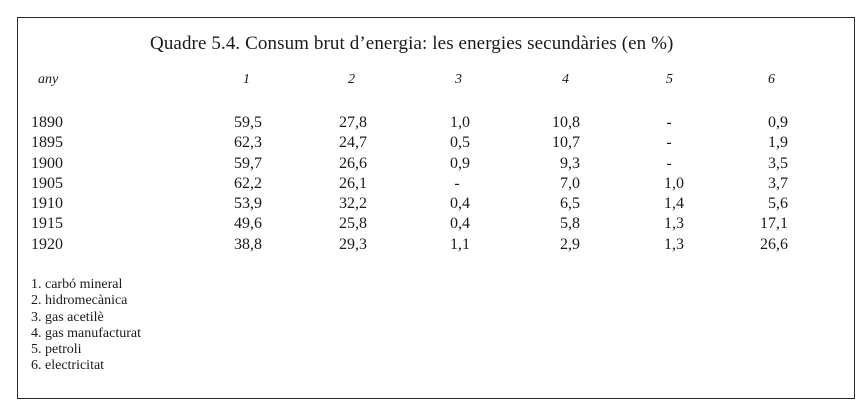 This screenshot has width=866, height=412. I want to click on table-row: 1910 53,9 32,2 0,4 6,5 1,4 5,6, so click(433, 205).